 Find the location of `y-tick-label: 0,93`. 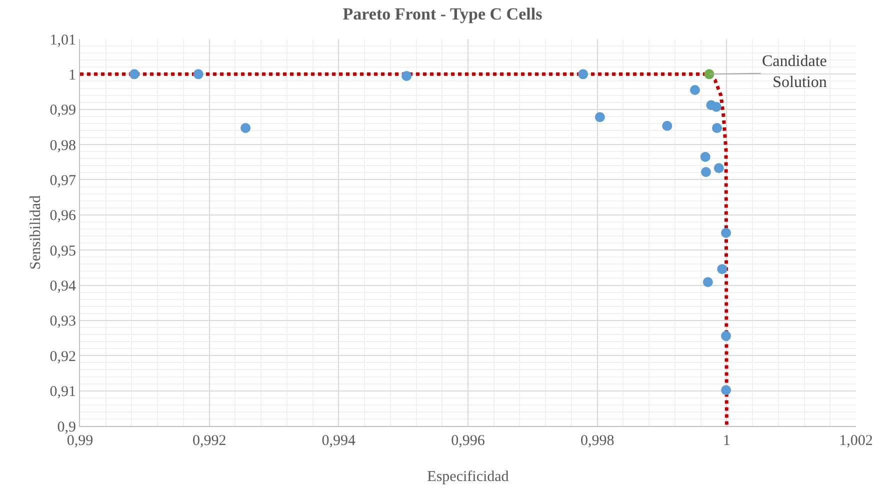

y-tick-label: 0,93 is located at coordinates (63, 322).